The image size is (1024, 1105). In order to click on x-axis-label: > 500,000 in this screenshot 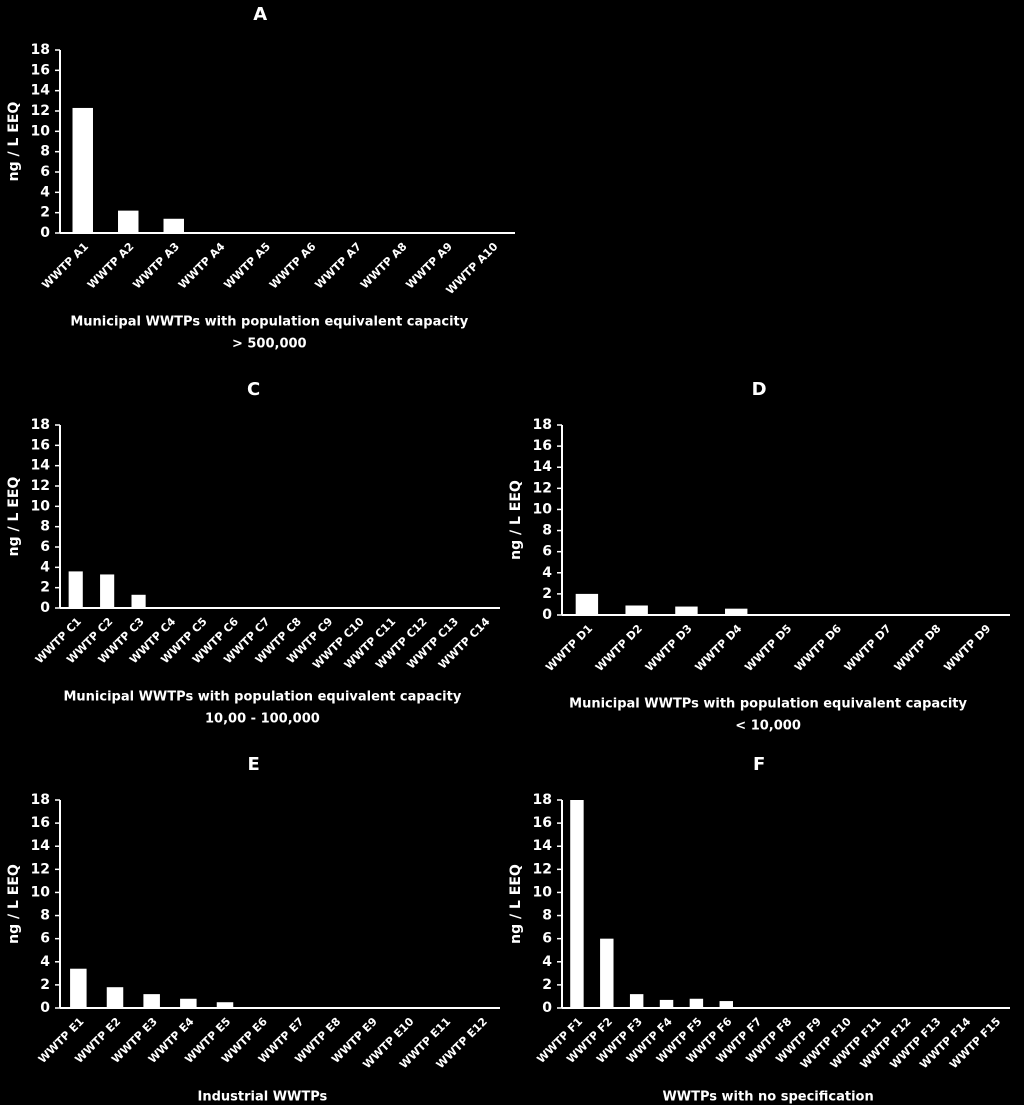, I will do `click(269, 344)`.